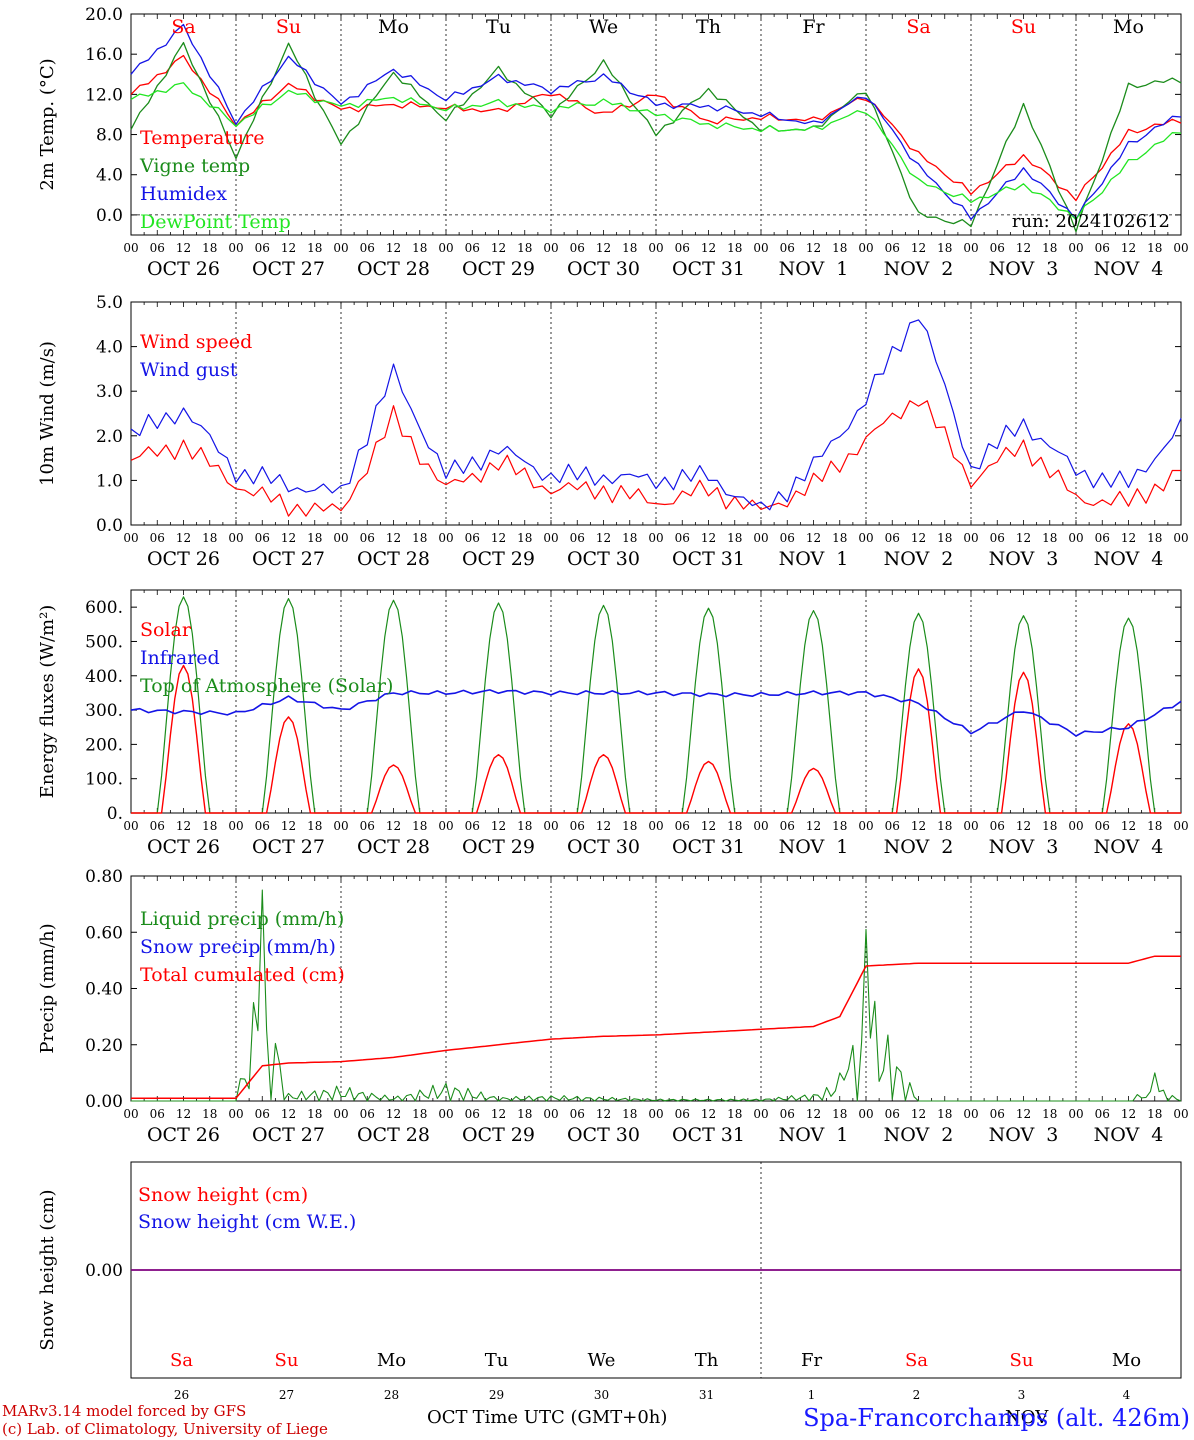 The image size is (1194, 1440). I want to click on y-axis-label: Precip (mm/h), so click(47, 988).